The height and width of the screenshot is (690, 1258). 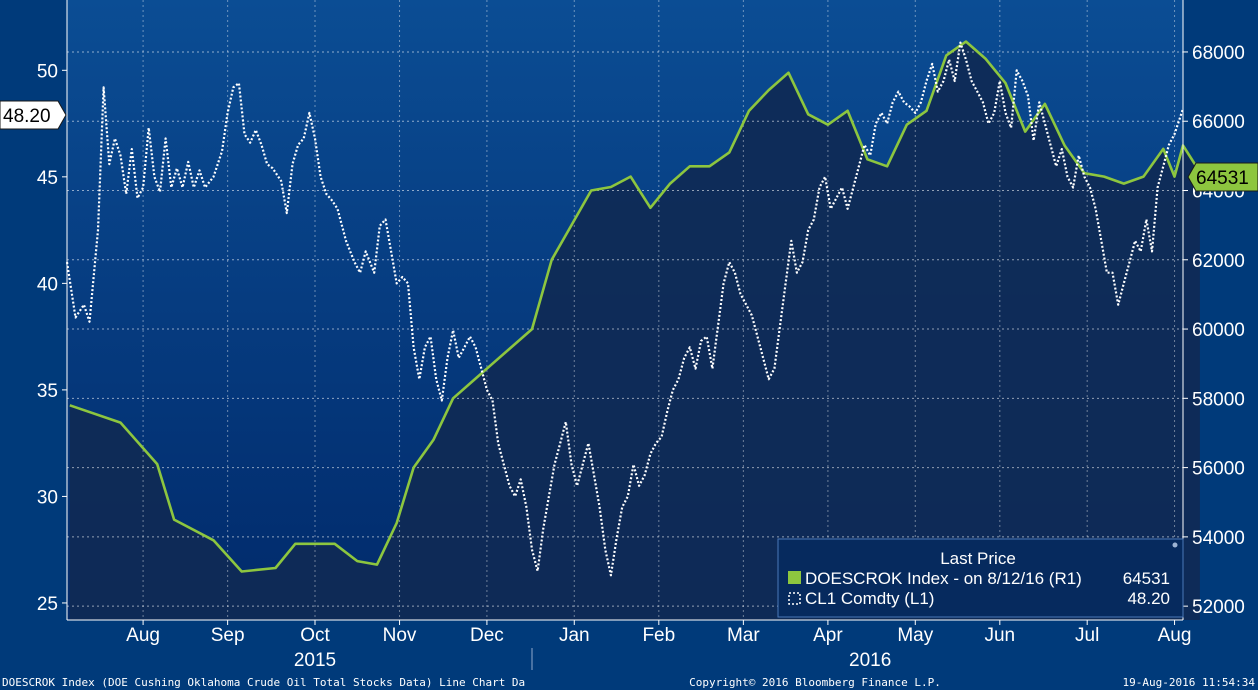 What do you see at coordinates (1218, 330) in the screenshot?
I see `right-tick-label: 60000` at bounding box center [1218, 330].